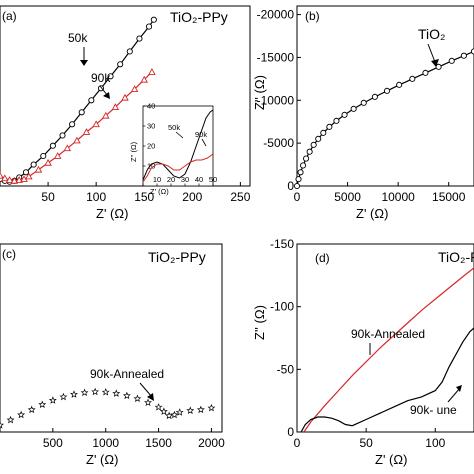 This screenshot has width=474, height=474. Describe the element at coordinates (112, 213) in the screenshot. I see `panel-a-xlabel: Z' (Ω)` at that location.